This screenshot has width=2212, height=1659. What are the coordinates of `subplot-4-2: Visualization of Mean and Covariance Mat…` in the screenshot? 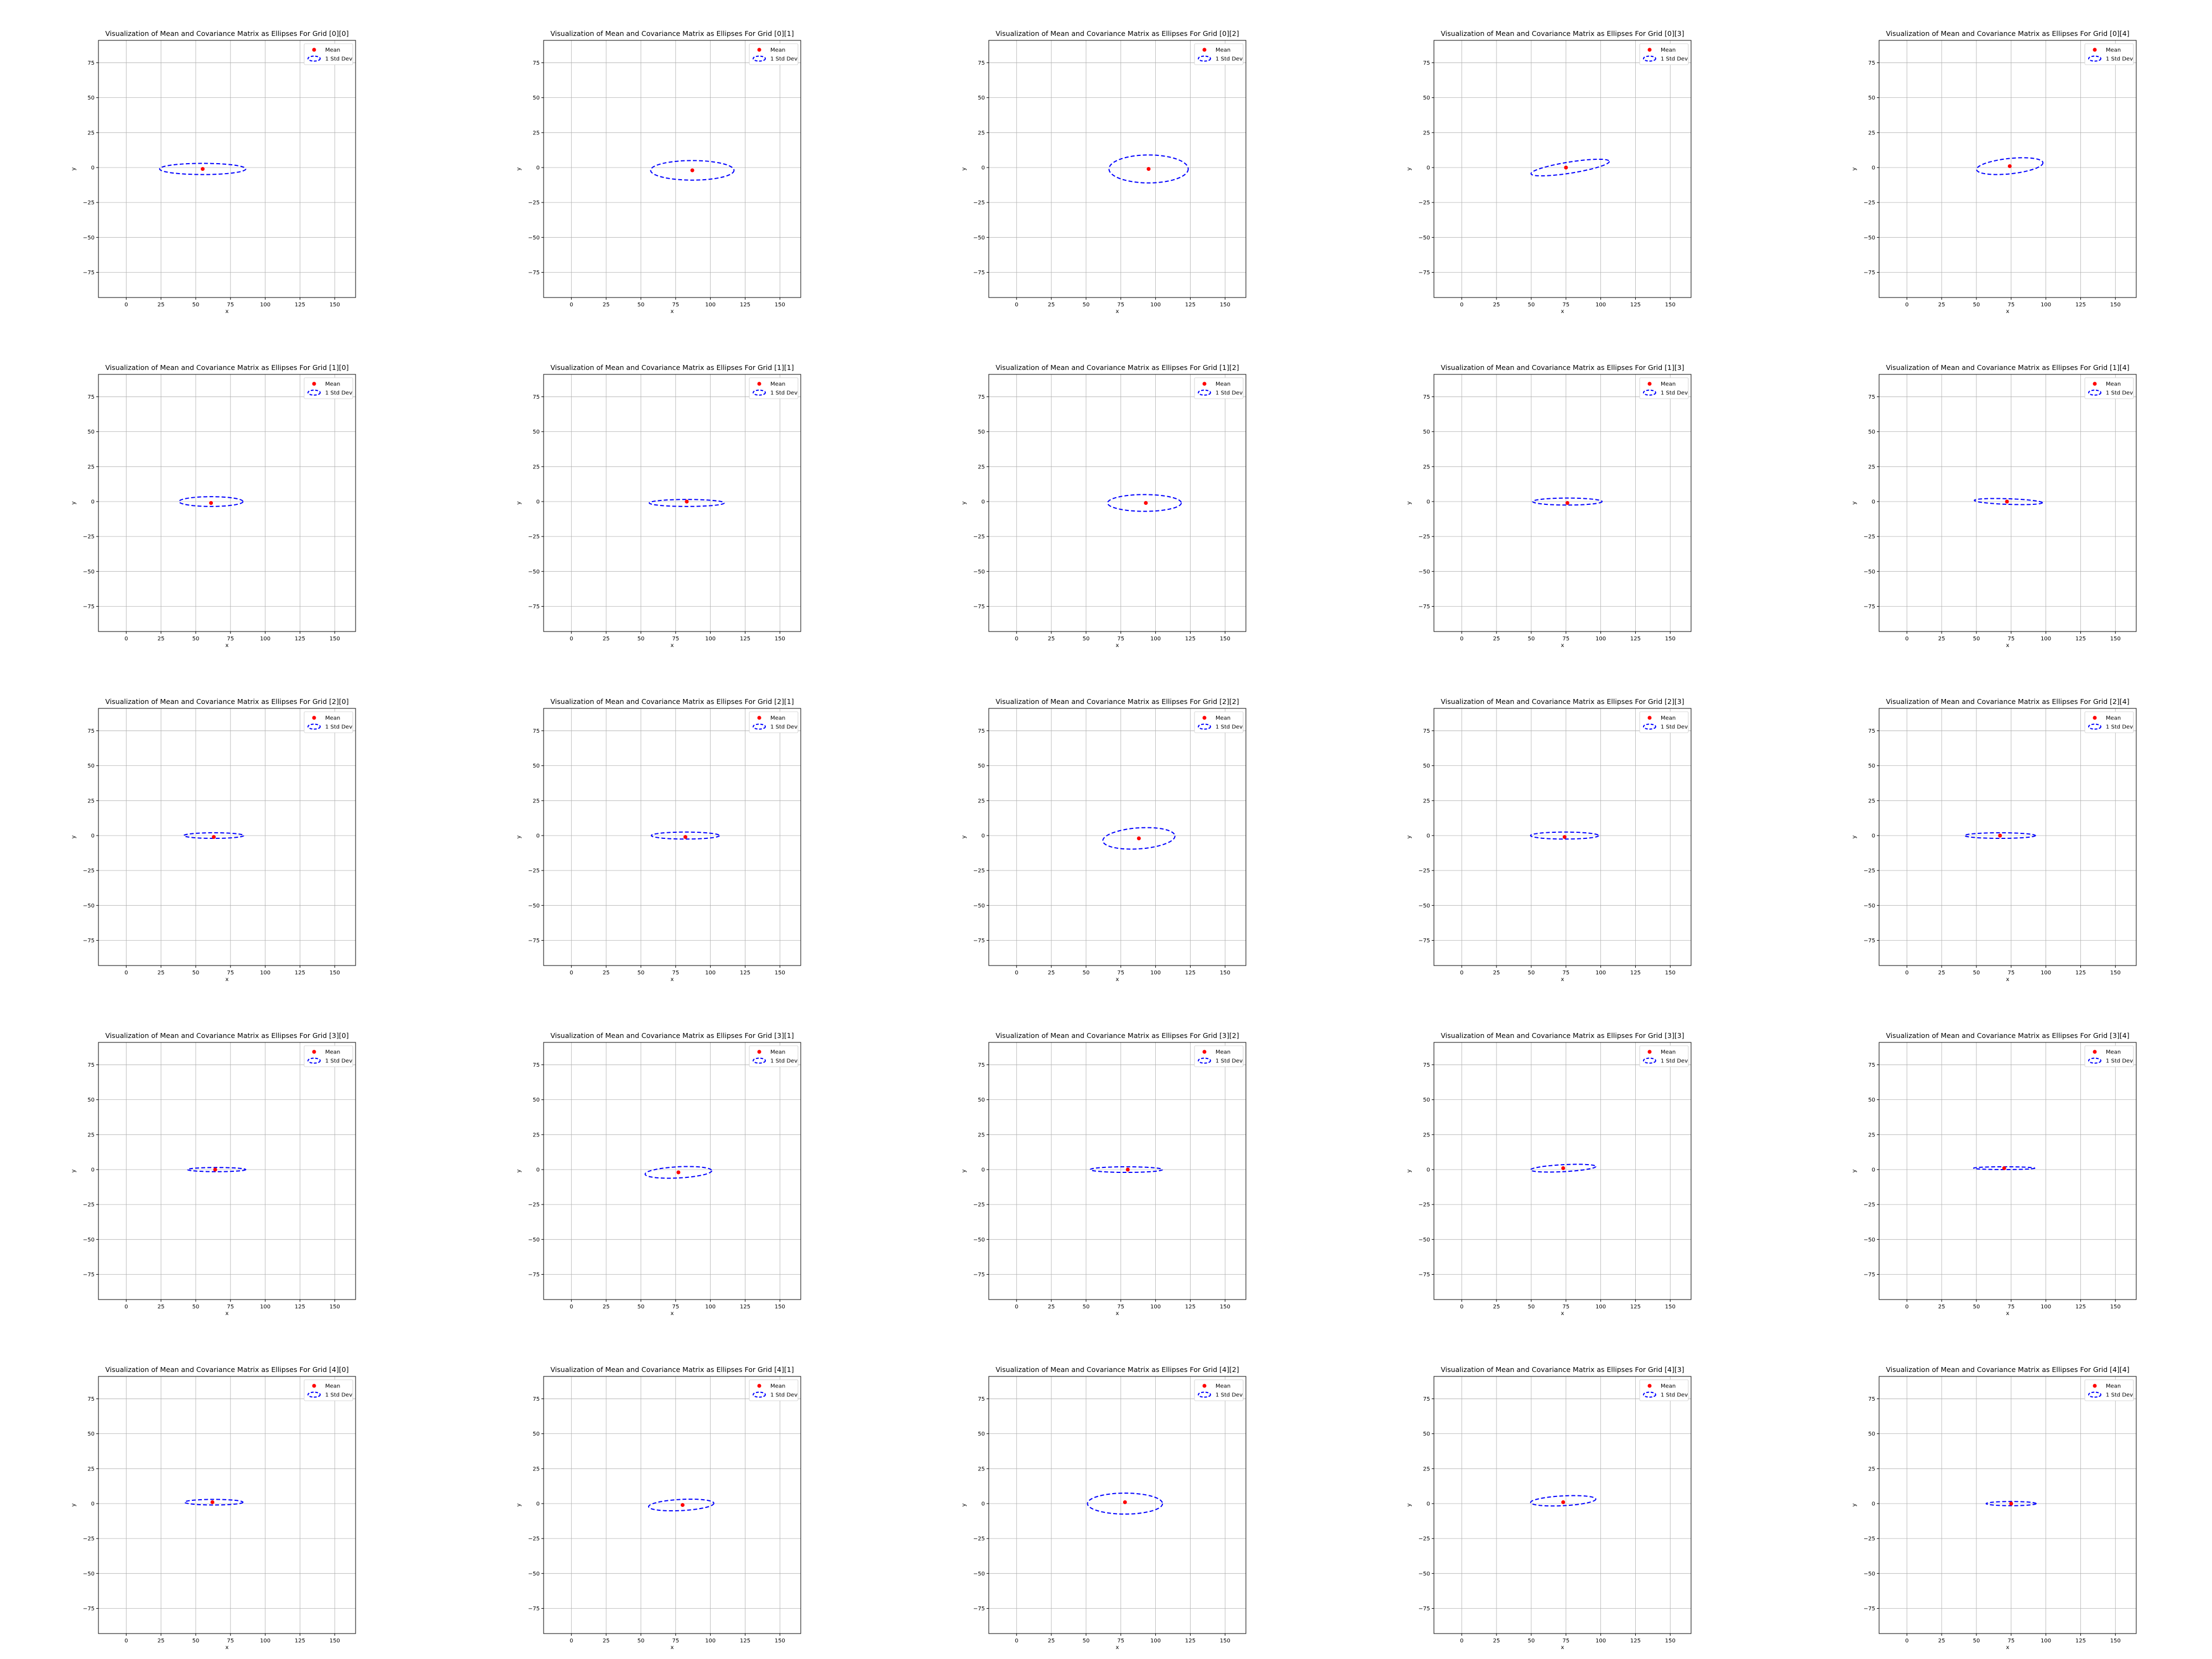 It's located at (1104, 1508).